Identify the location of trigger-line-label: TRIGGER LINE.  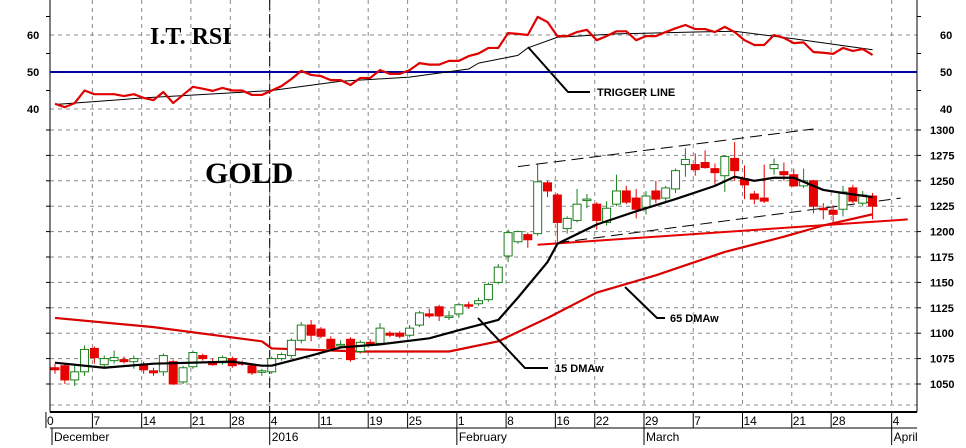
(636, 93).